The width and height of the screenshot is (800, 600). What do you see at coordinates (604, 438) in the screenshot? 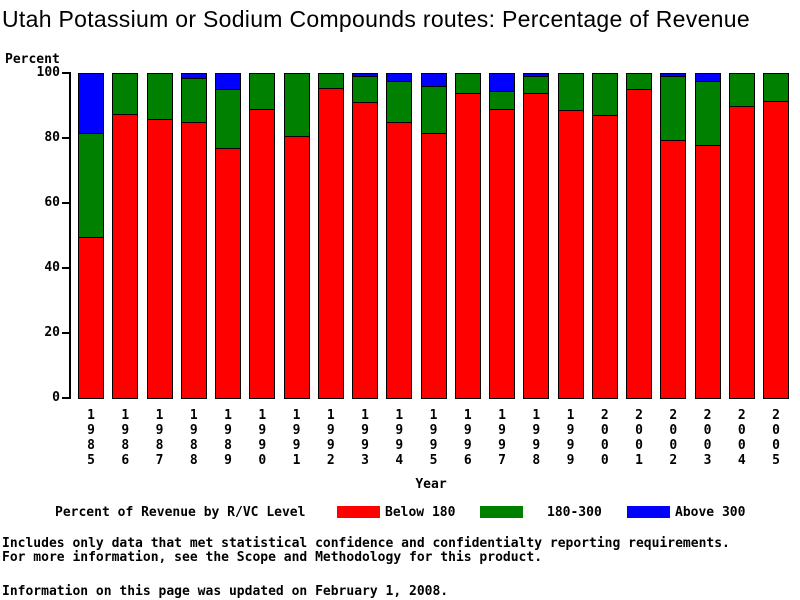
I see `x-tick-label-2000: 2 0 0 0` at bounding box center [604, 438].